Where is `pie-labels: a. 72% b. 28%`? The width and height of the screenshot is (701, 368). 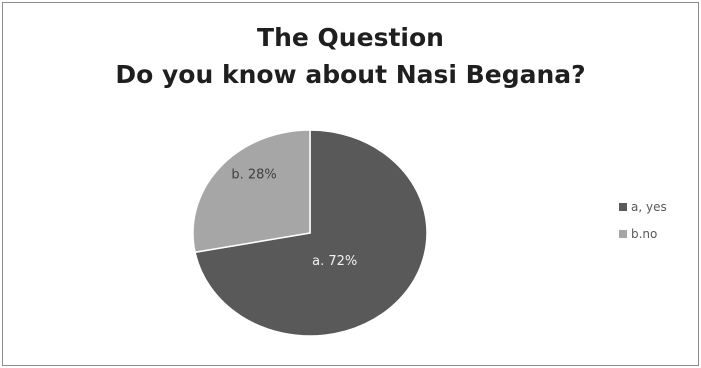
pie-labels: a. 72% b. 28% is located at coordinates (294, 218).